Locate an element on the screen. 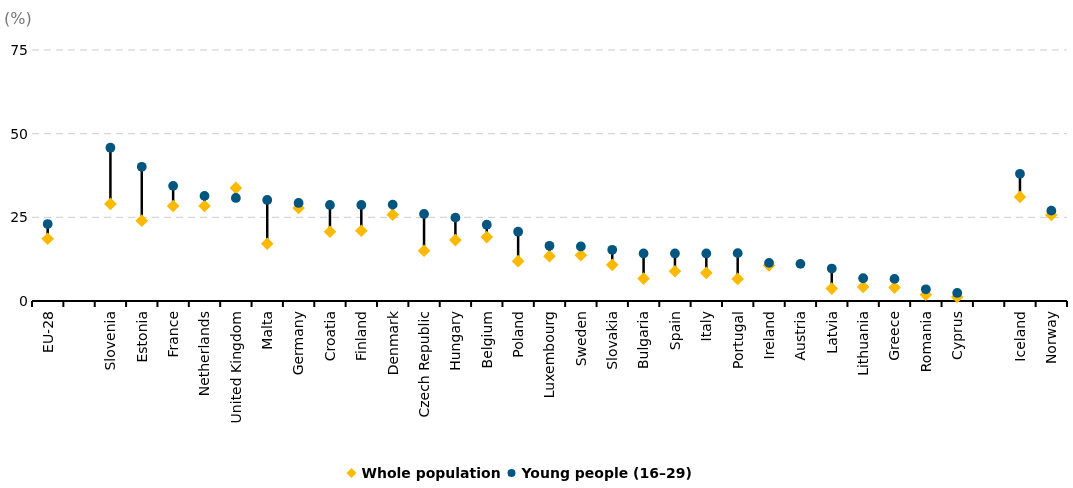  x-tick-label: France is located at coordinates (173, 334).